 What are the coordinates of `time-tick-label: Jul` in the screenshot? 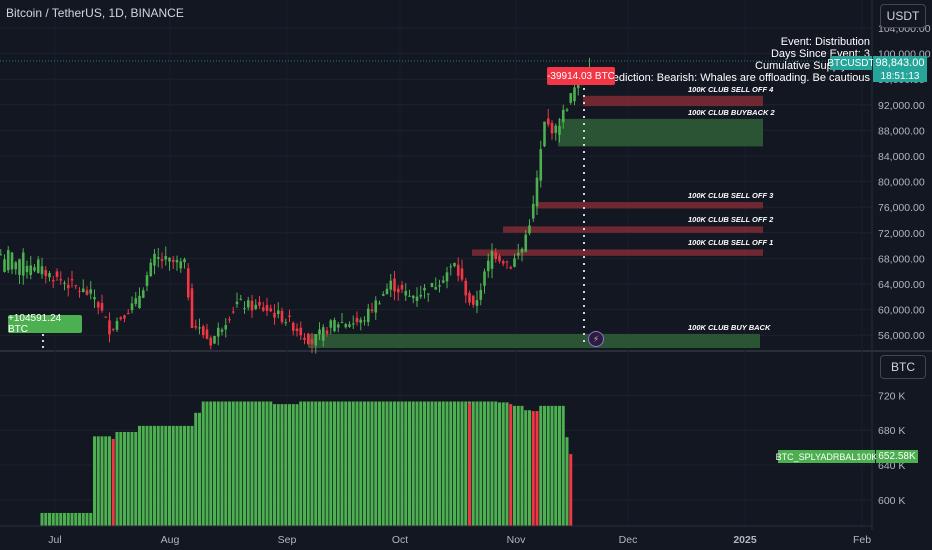 It's located at (54, 540).